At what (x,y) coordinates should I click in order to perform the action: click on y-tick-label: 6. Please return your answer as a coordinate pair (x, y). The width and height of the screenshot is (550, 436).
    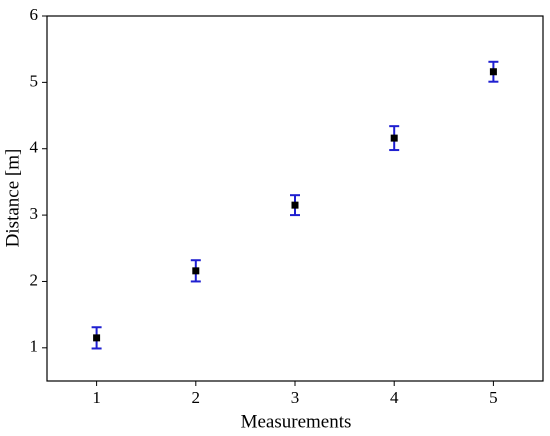
    Looking at the image, I should click on (34, 14).